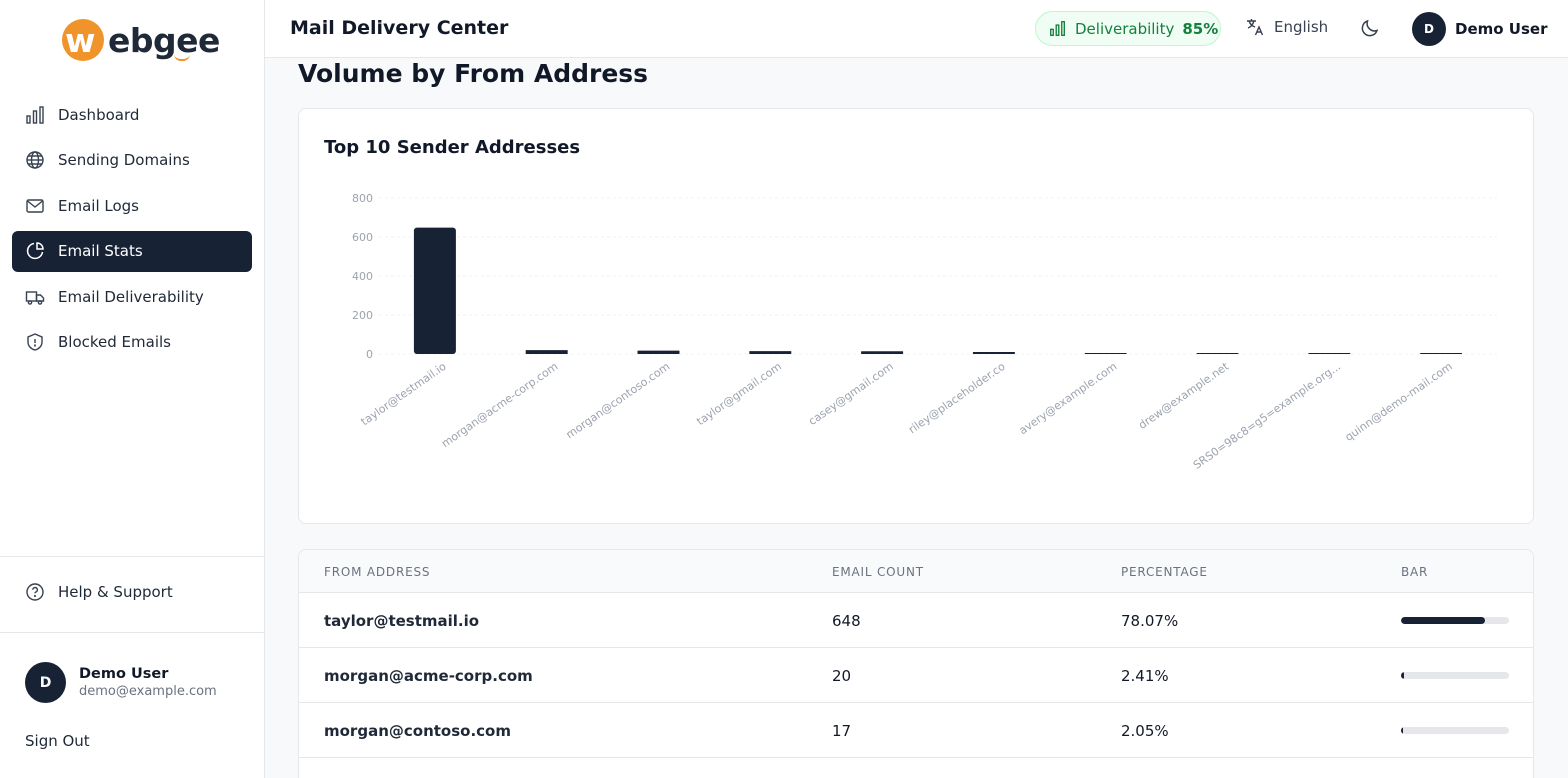 This screenshot has height=778, width=1568. I want to click on table-row: morgan@acme-corp.com 20 2.41%, so click(916, 675).